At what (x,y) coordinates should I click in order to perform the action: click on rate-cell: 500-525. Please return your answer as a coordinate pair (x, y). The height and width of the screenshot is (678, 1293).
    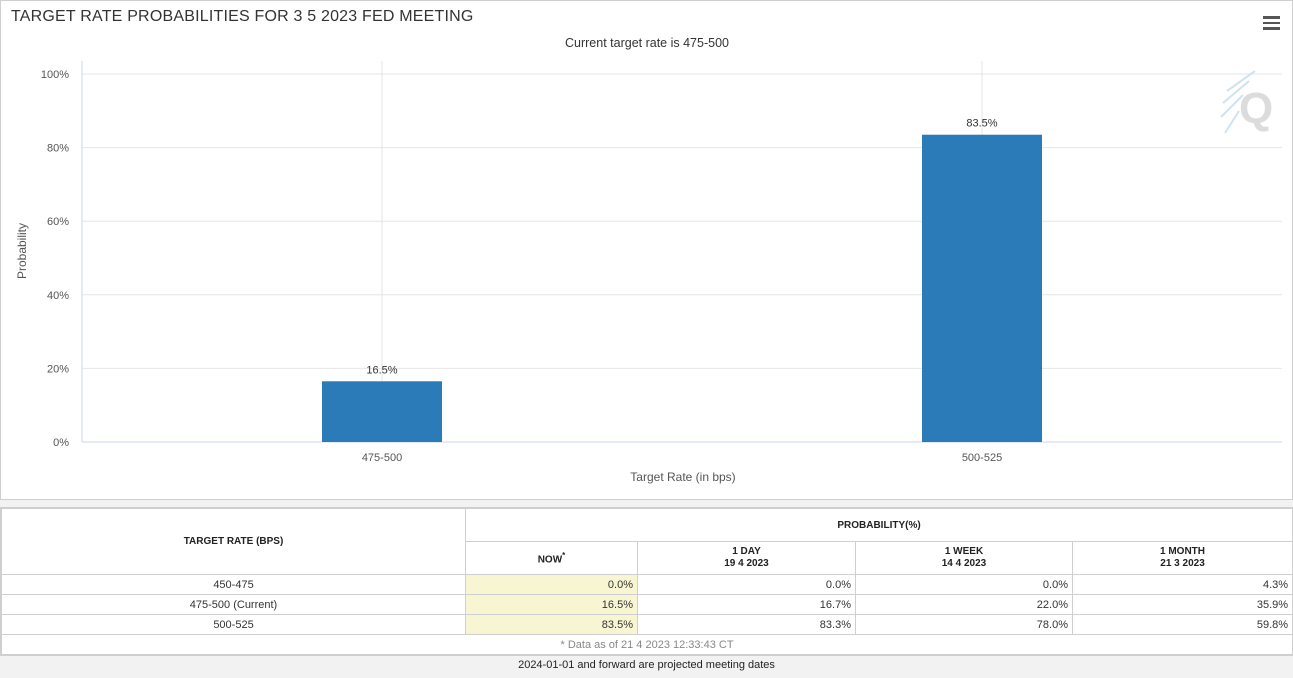
    Looking at the image, I should click on (233, 624).